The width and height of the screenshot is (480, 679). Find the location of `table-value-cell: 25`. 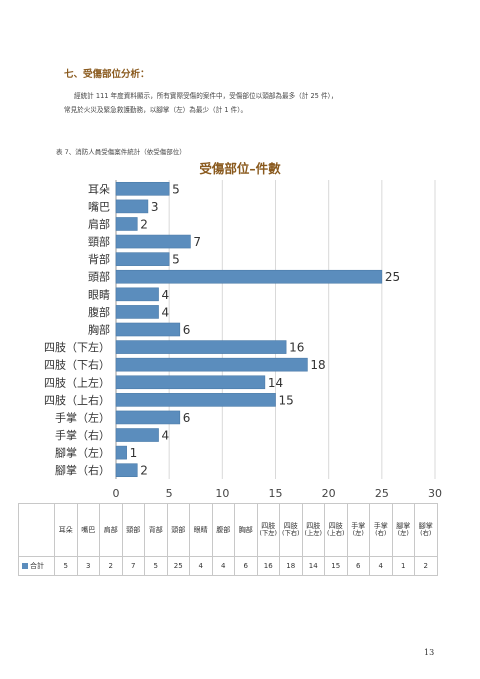

table-value-cell: 25 is located at coordinates (178, 566).